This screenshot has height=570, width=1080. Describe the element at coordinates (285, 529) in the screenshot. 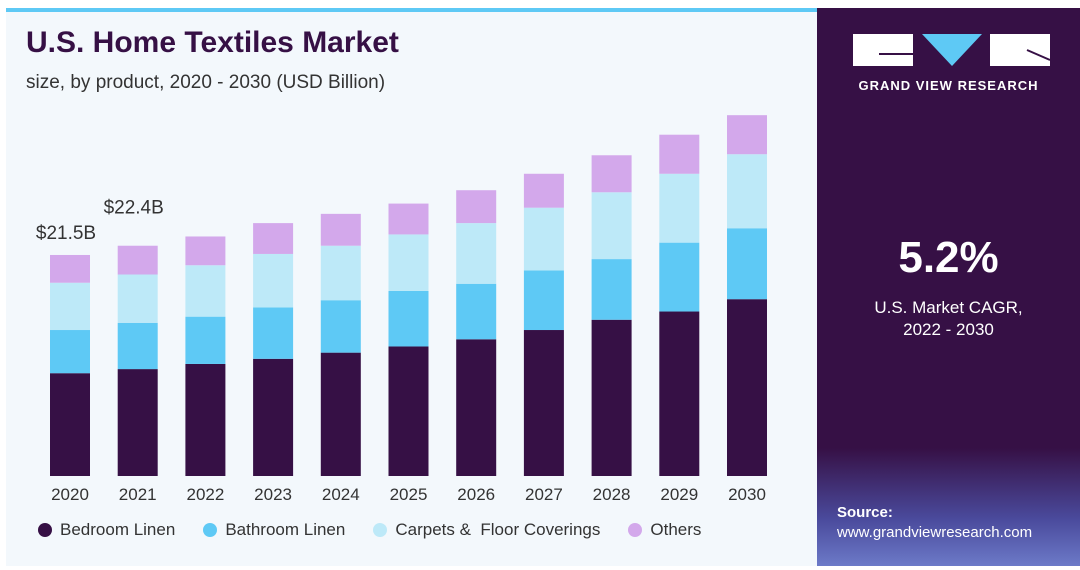

I see `legend-label: Bathroom Linen` at that location.